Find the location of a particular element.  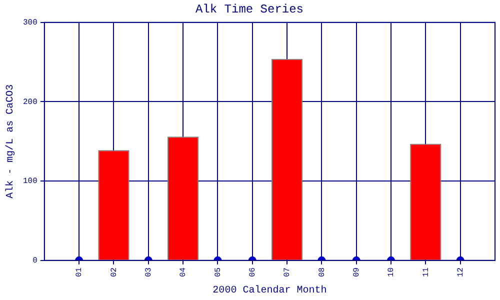

x-tick-label: 12 is located at coordinates (461, 272).